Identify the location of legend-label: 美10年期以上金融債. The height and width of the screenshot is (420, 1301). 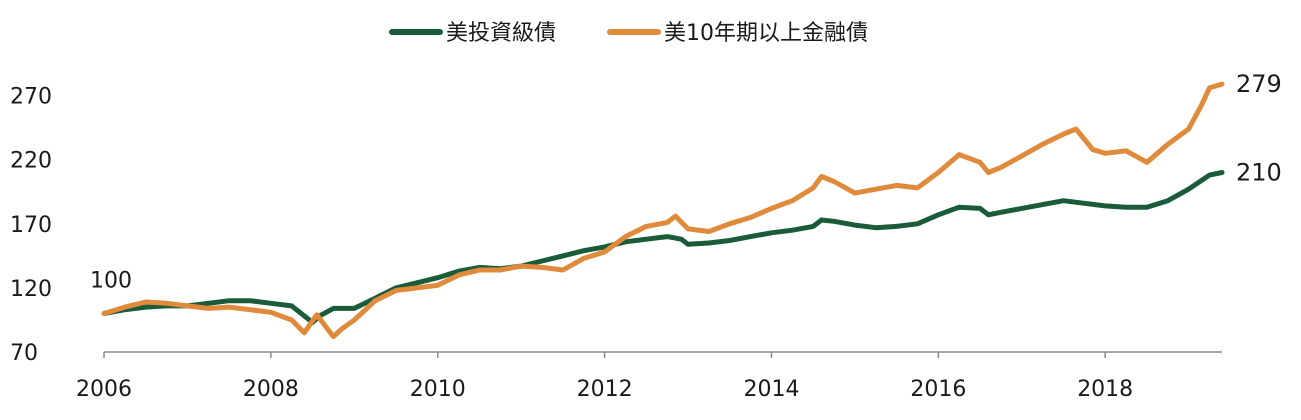
(766, 33).